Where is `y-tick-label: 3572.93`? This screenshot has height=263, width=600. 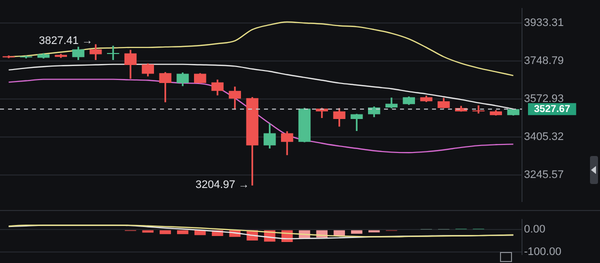
y-tick-label: 3572.93 is located at coordinates (544, 99).